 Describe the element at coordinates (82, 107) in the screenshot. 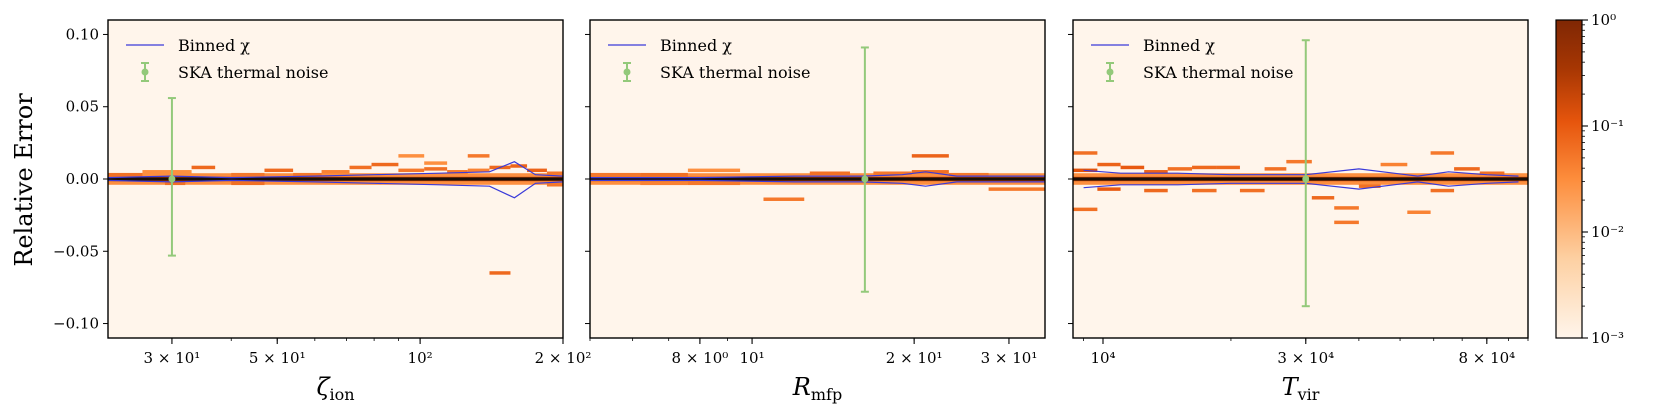

I see `y-tick-label: 0.05` at that location.